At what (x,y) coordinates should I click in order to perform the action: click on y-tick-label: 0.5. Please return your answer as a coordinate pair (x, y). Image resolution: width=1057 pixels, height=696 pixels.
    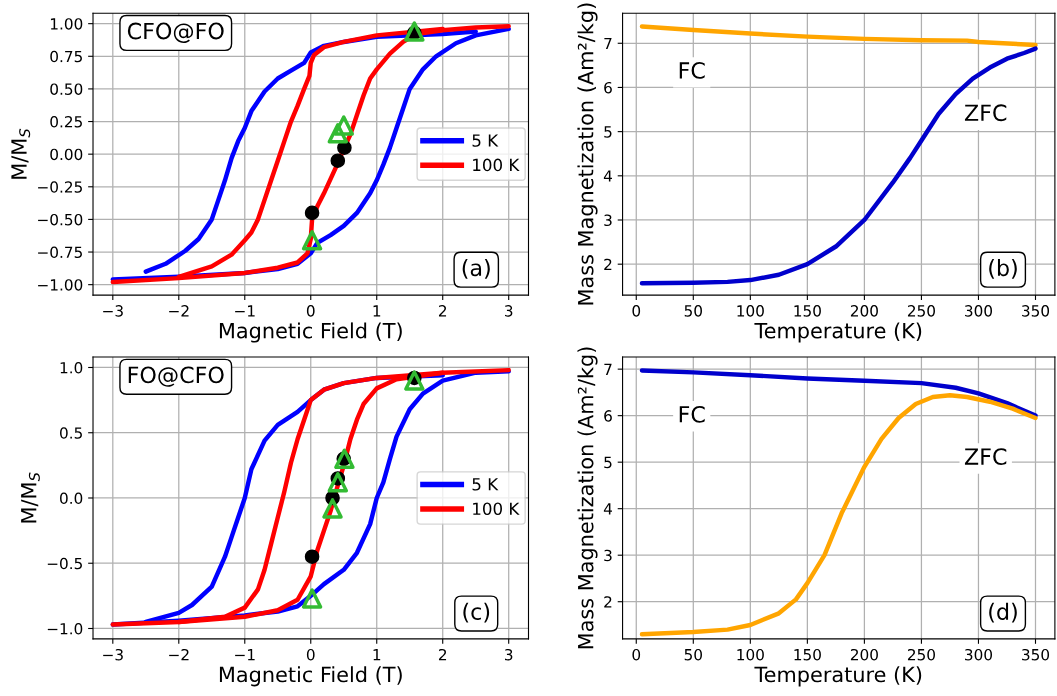
    Looking at the image, I should click on (71, 433).